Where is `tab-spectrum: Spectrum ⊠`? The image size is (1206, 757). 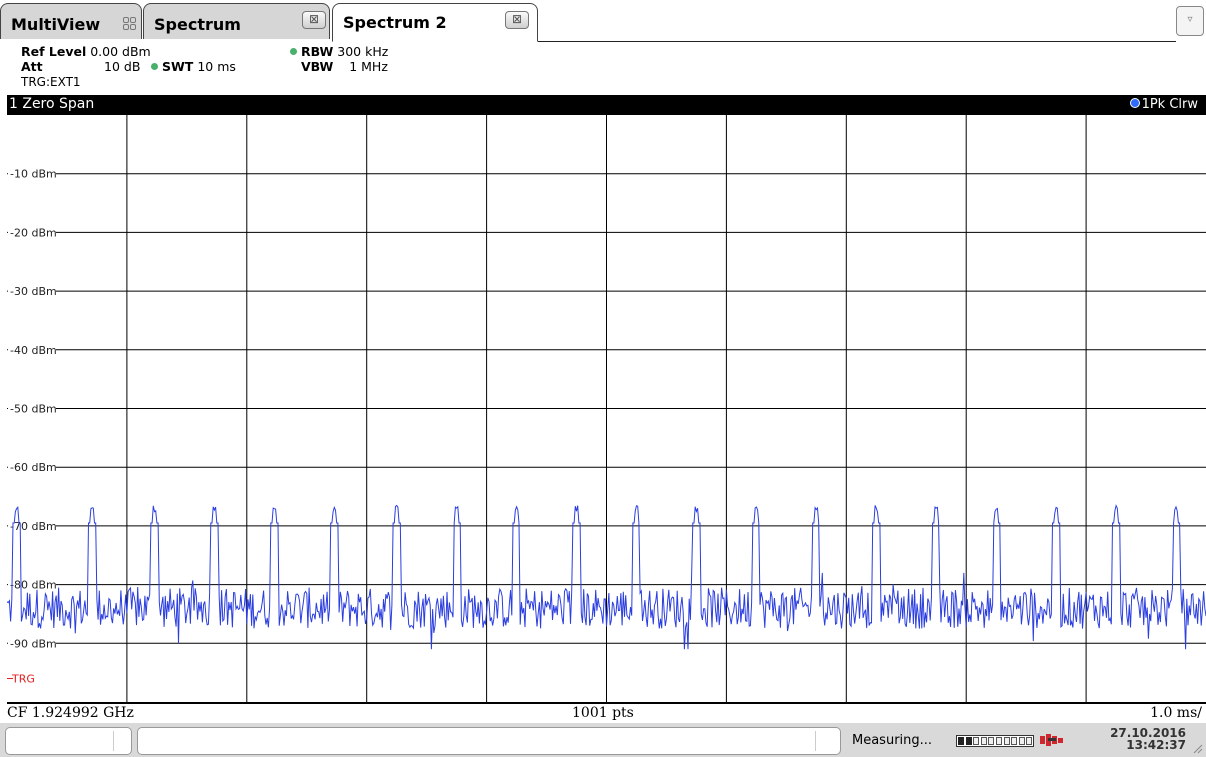
tab-spectrum: Spectrum ⊠ is located at coordinates (236, 21).